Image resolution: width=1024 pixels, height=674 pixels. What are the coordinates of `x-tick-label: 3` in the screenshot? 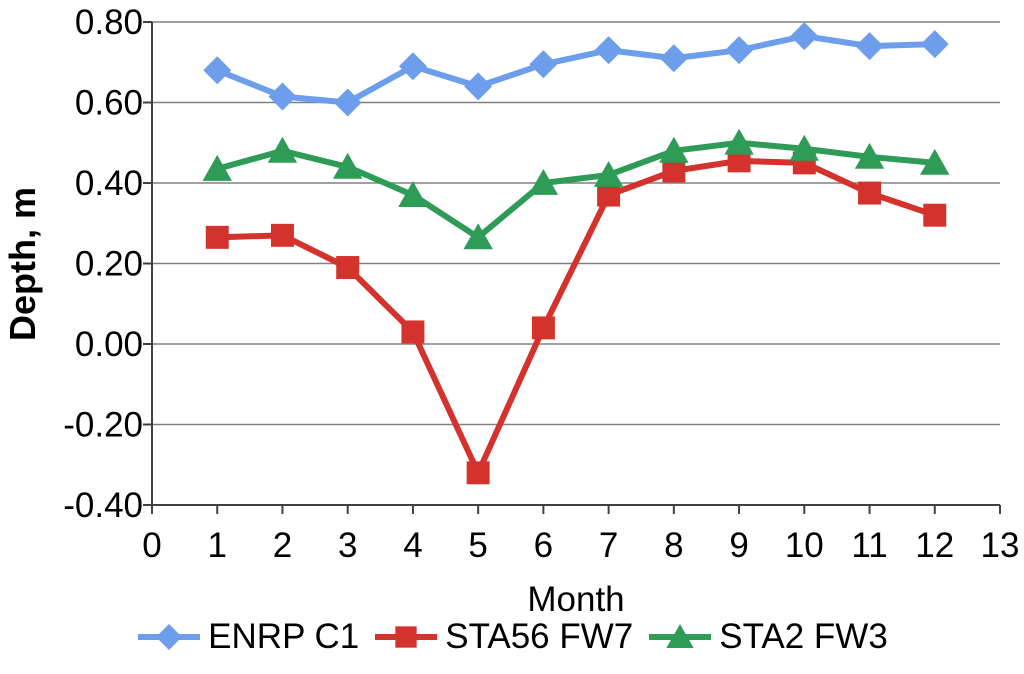 It's located at (347, 545).